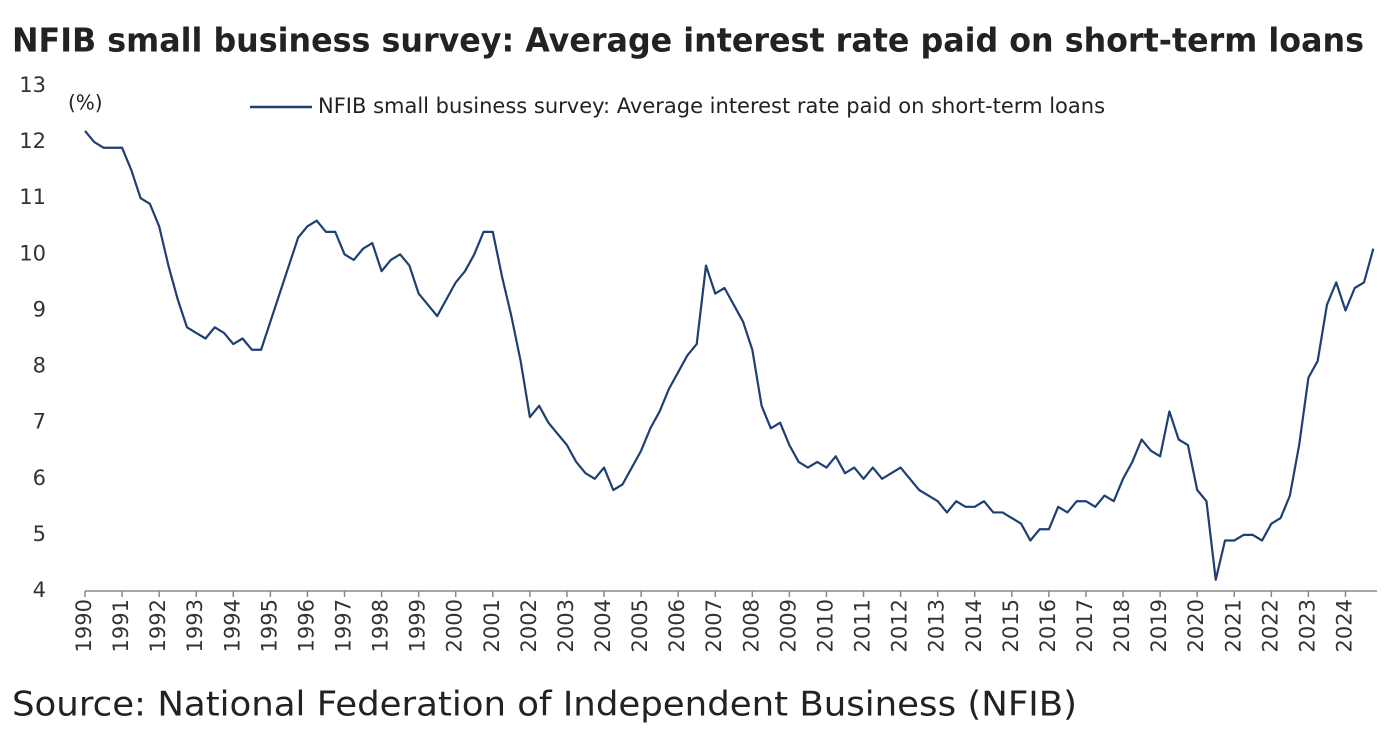 The height and width of the screenshot is (742, 1384). What do you see at coordinates (492, 625) in the screenshot?
I see `x-tick-label: 2001` at bounding box center [492, 625].